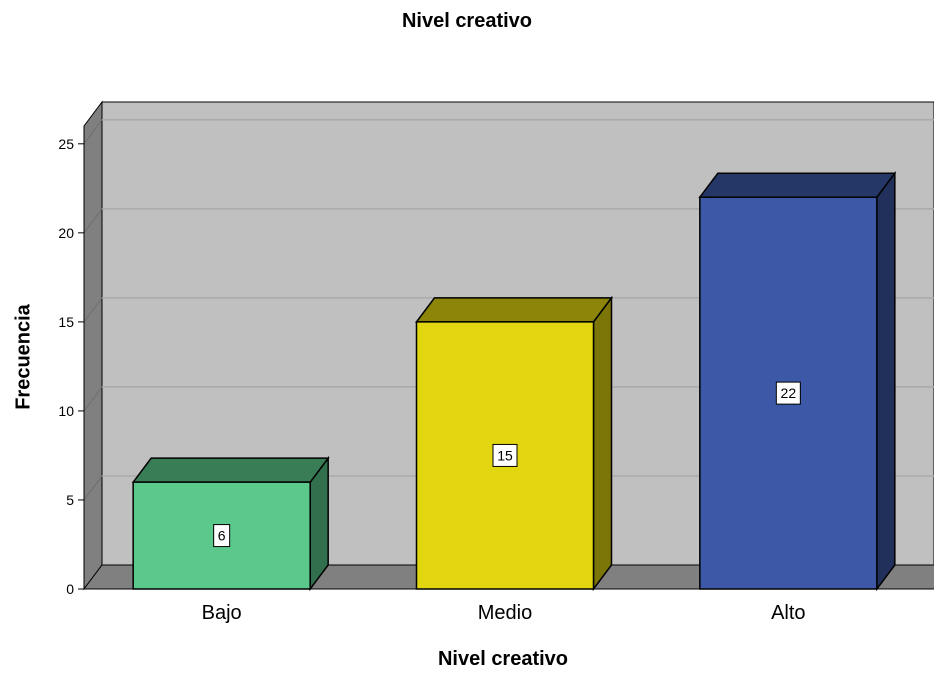 The image size is (934, 673). What do you see at coordinates (788, 613) in the screenshot?
I see `x-tick-label: Alto` at bounding box center [788, 613].